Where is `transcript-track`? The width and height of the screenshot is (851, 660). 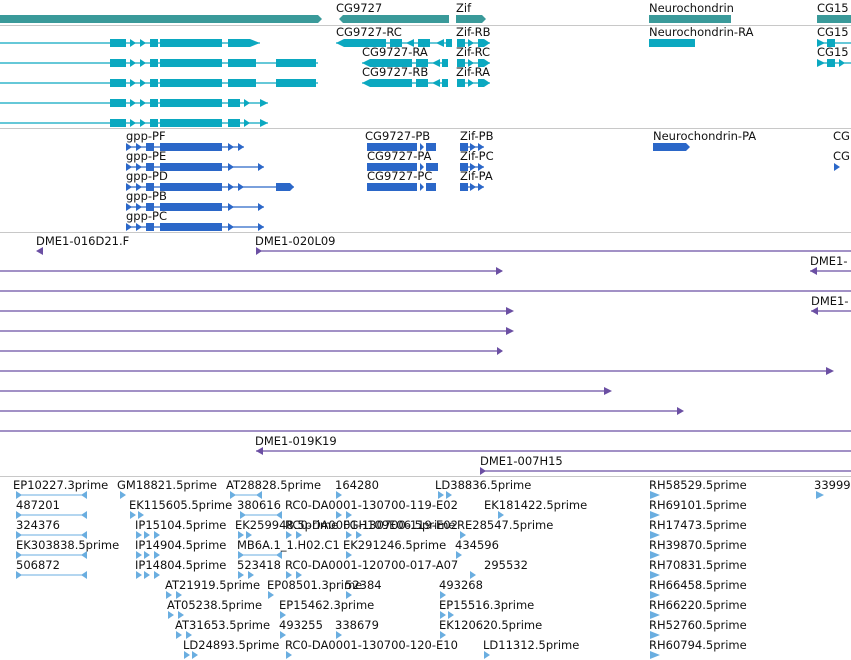
transcript-track is located at coordinates (425, 83).